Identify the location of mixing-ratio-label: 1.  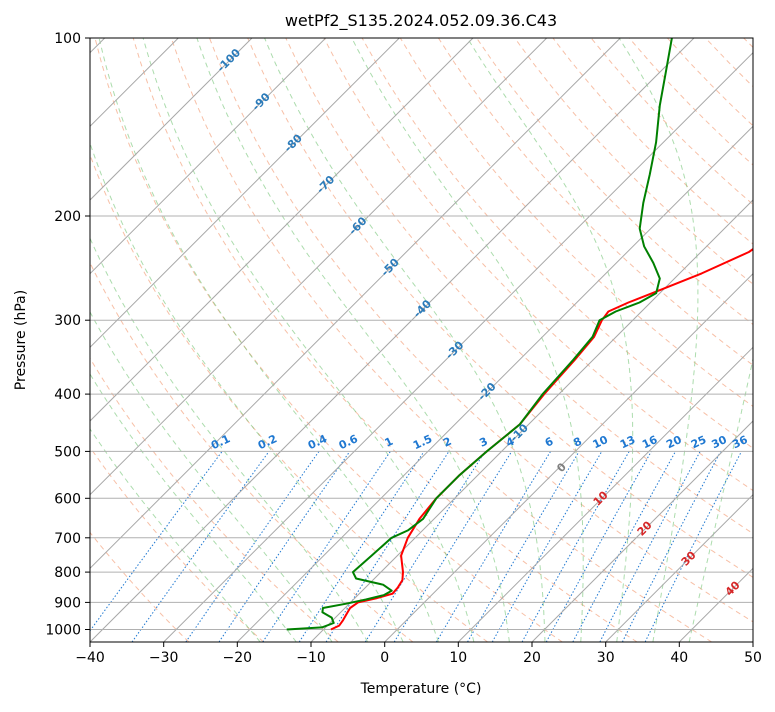
(389, 442).